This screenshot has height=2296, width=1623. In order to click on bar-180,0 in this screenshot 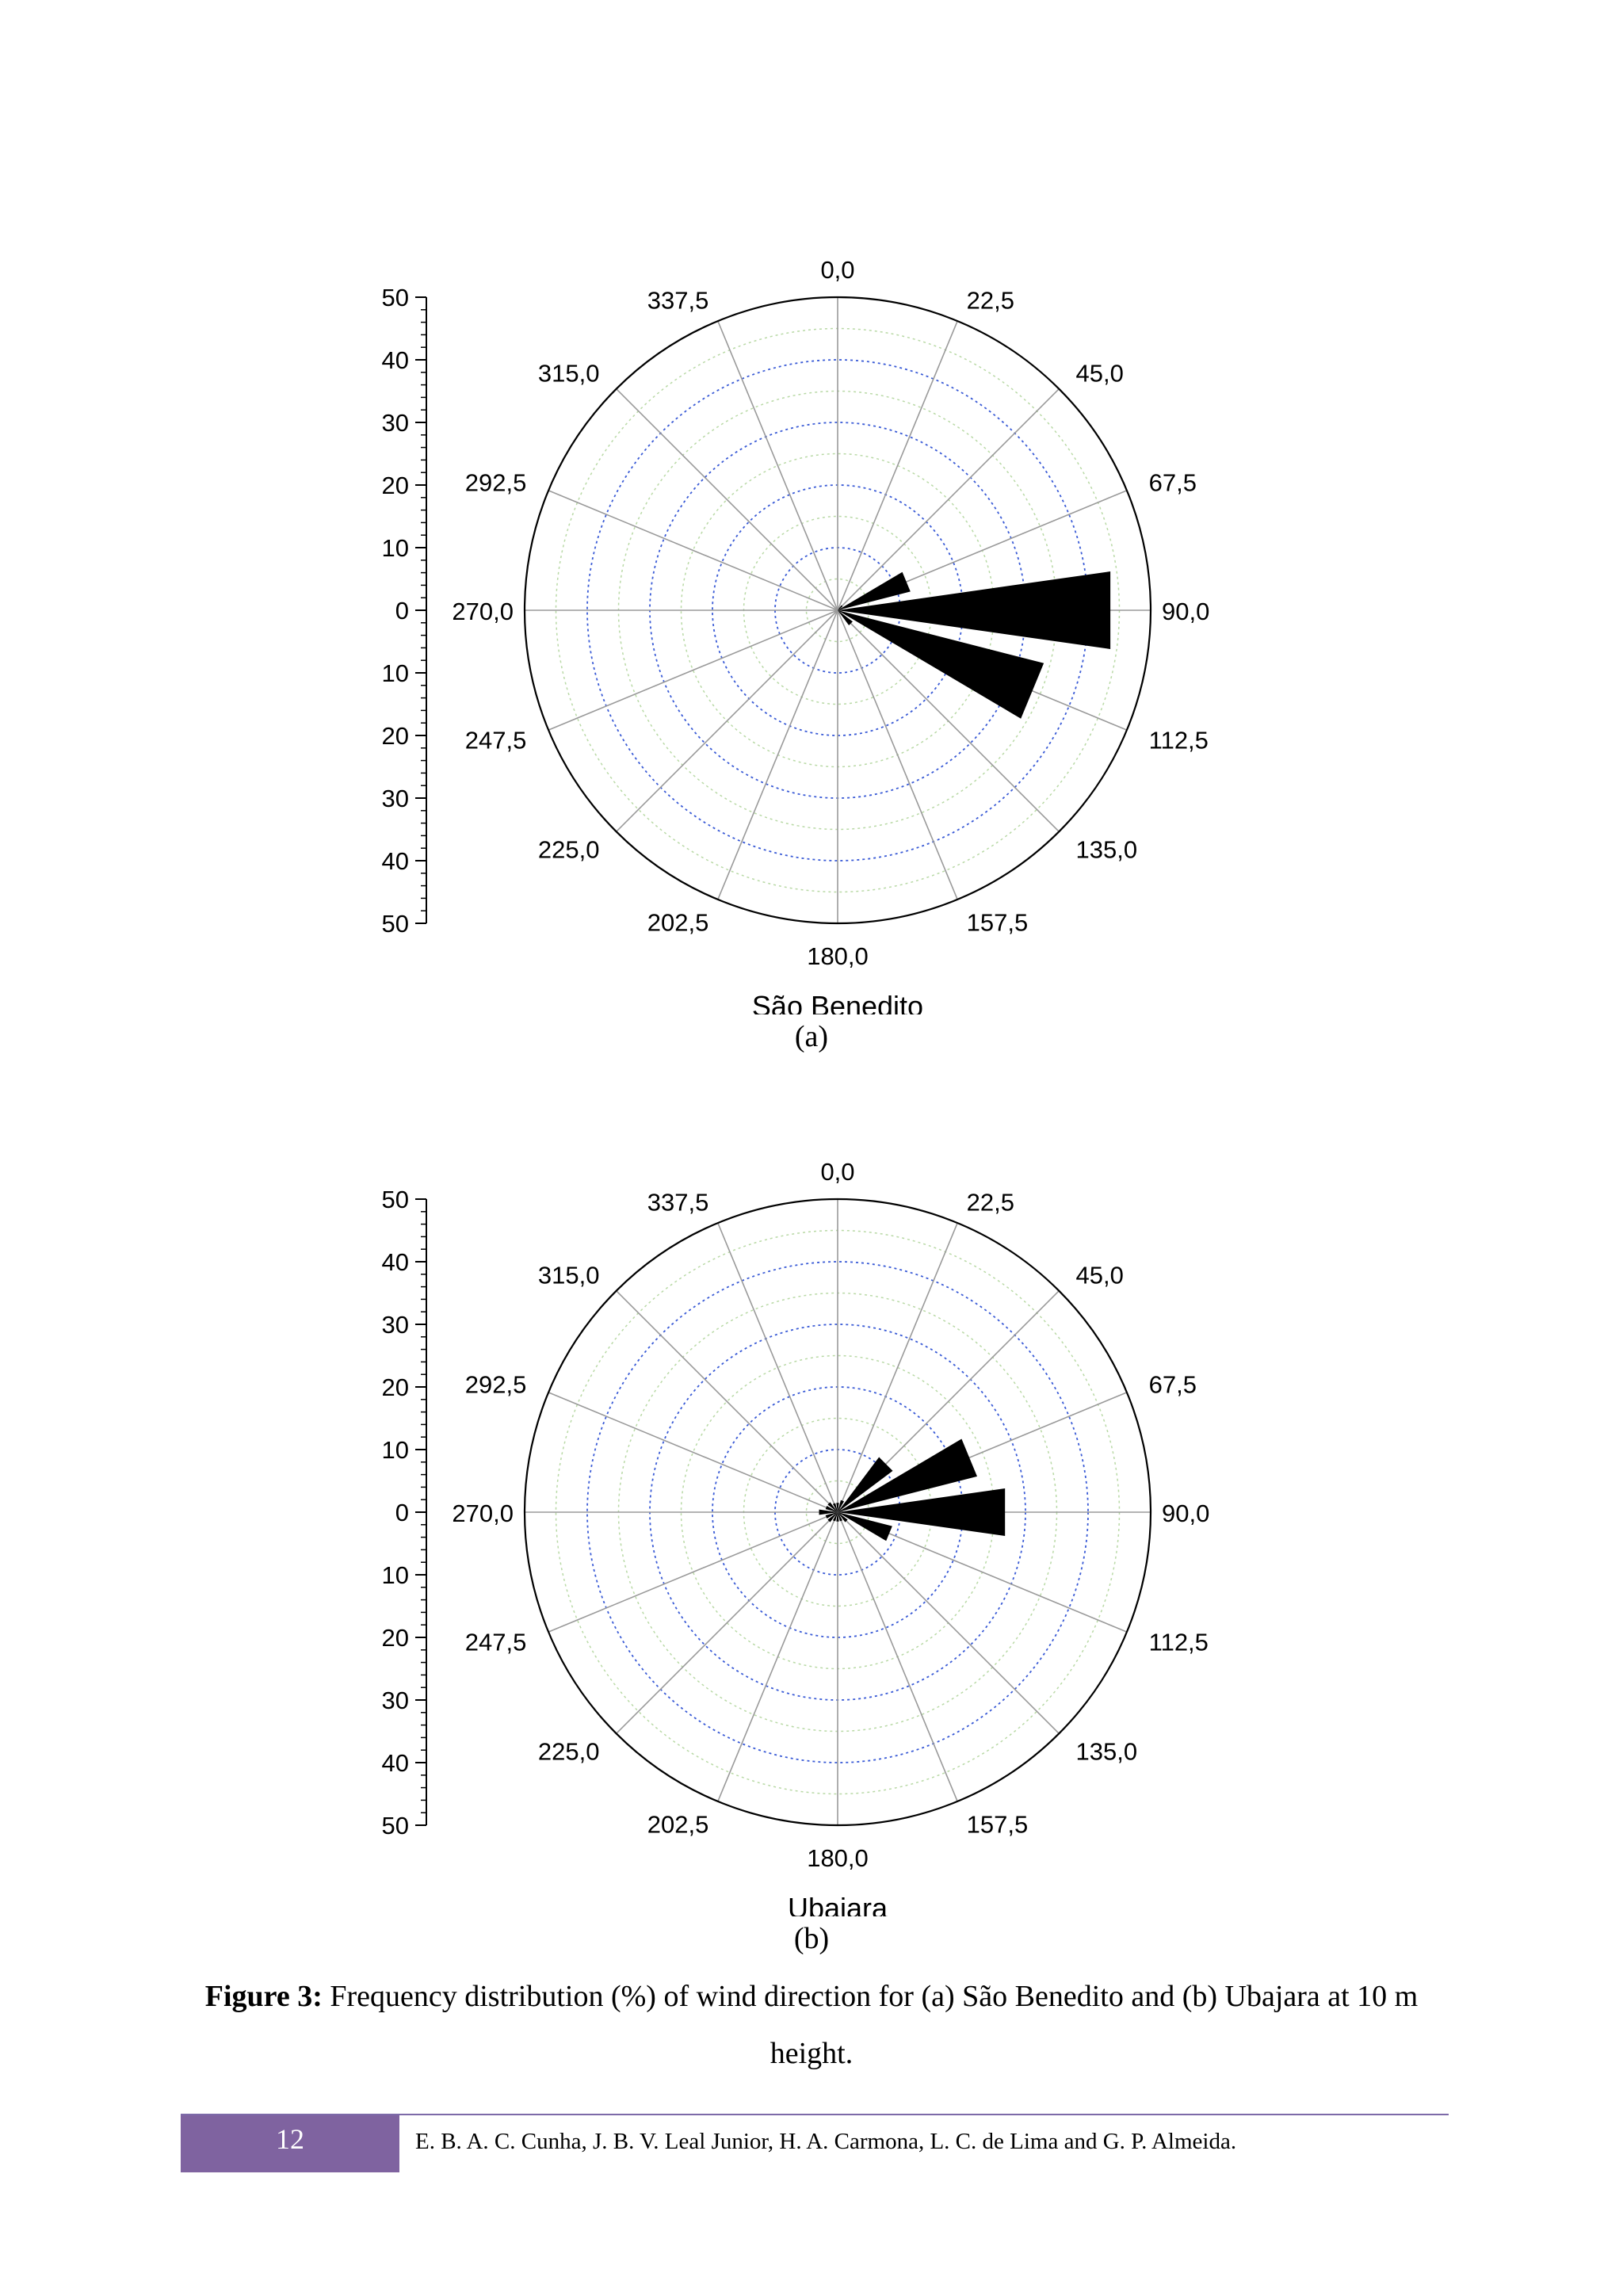, I will do `click(838, 1517)`.